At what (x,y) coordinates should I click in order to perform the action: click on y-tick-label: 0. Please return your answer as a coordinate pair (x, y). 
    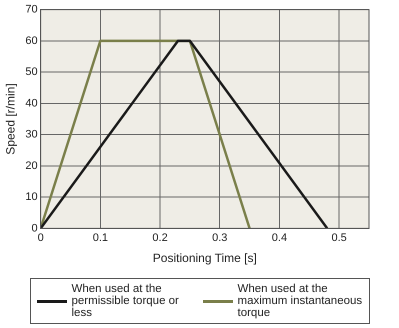
    Looking at the image, I should click on (35, 228).